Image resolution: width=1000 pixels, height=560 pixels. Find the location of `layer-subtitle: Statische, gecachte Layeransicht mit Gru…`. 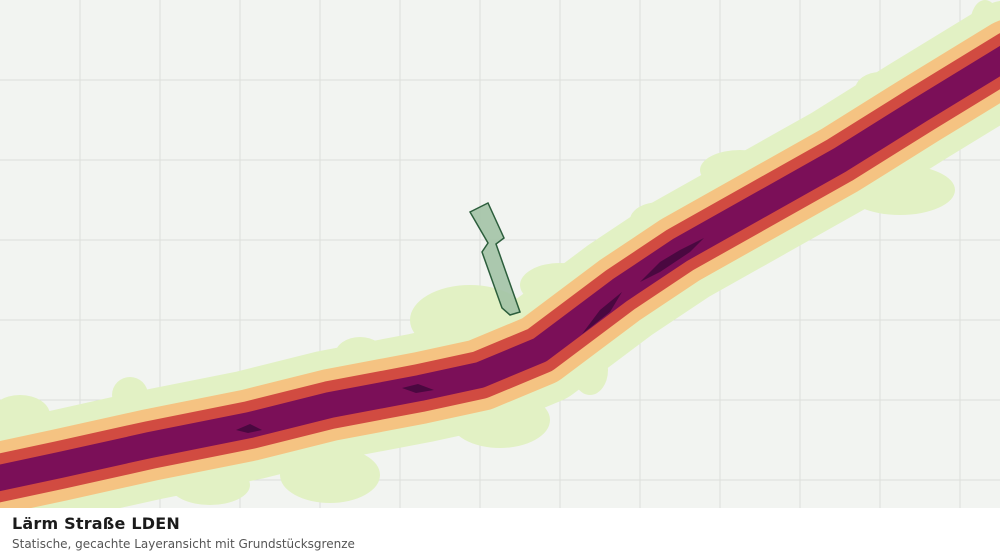

layer-subtitle: Statische, gecachte Layeransicht mit Gru… is located at coordinates (183, 544).